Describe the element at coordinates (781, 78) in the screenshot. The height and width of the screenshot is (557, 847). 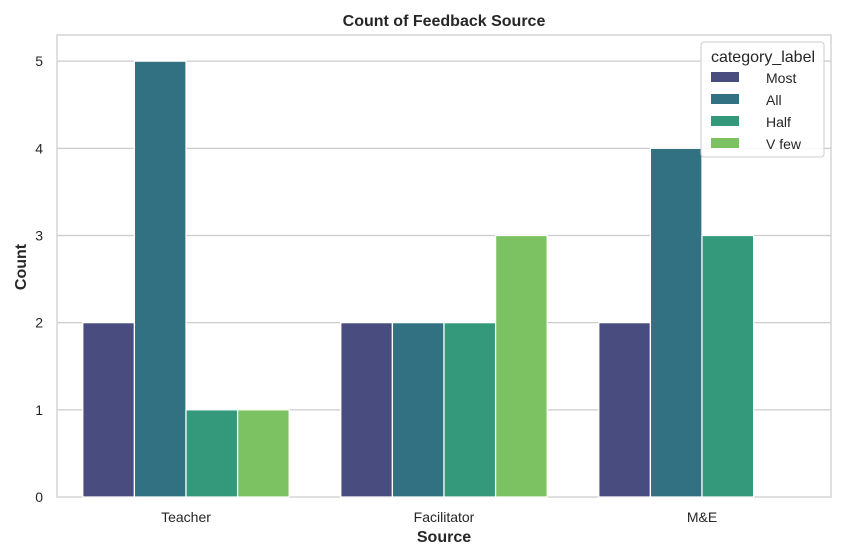
I see `legend-label: Most` at that location.